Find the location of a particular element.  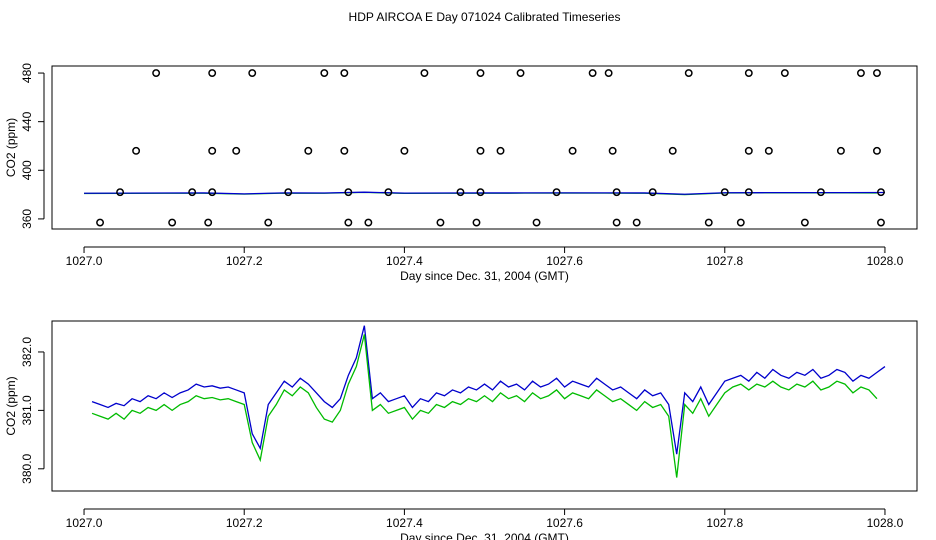

y-tick-label: 360 is located at coordinates (27, 219).